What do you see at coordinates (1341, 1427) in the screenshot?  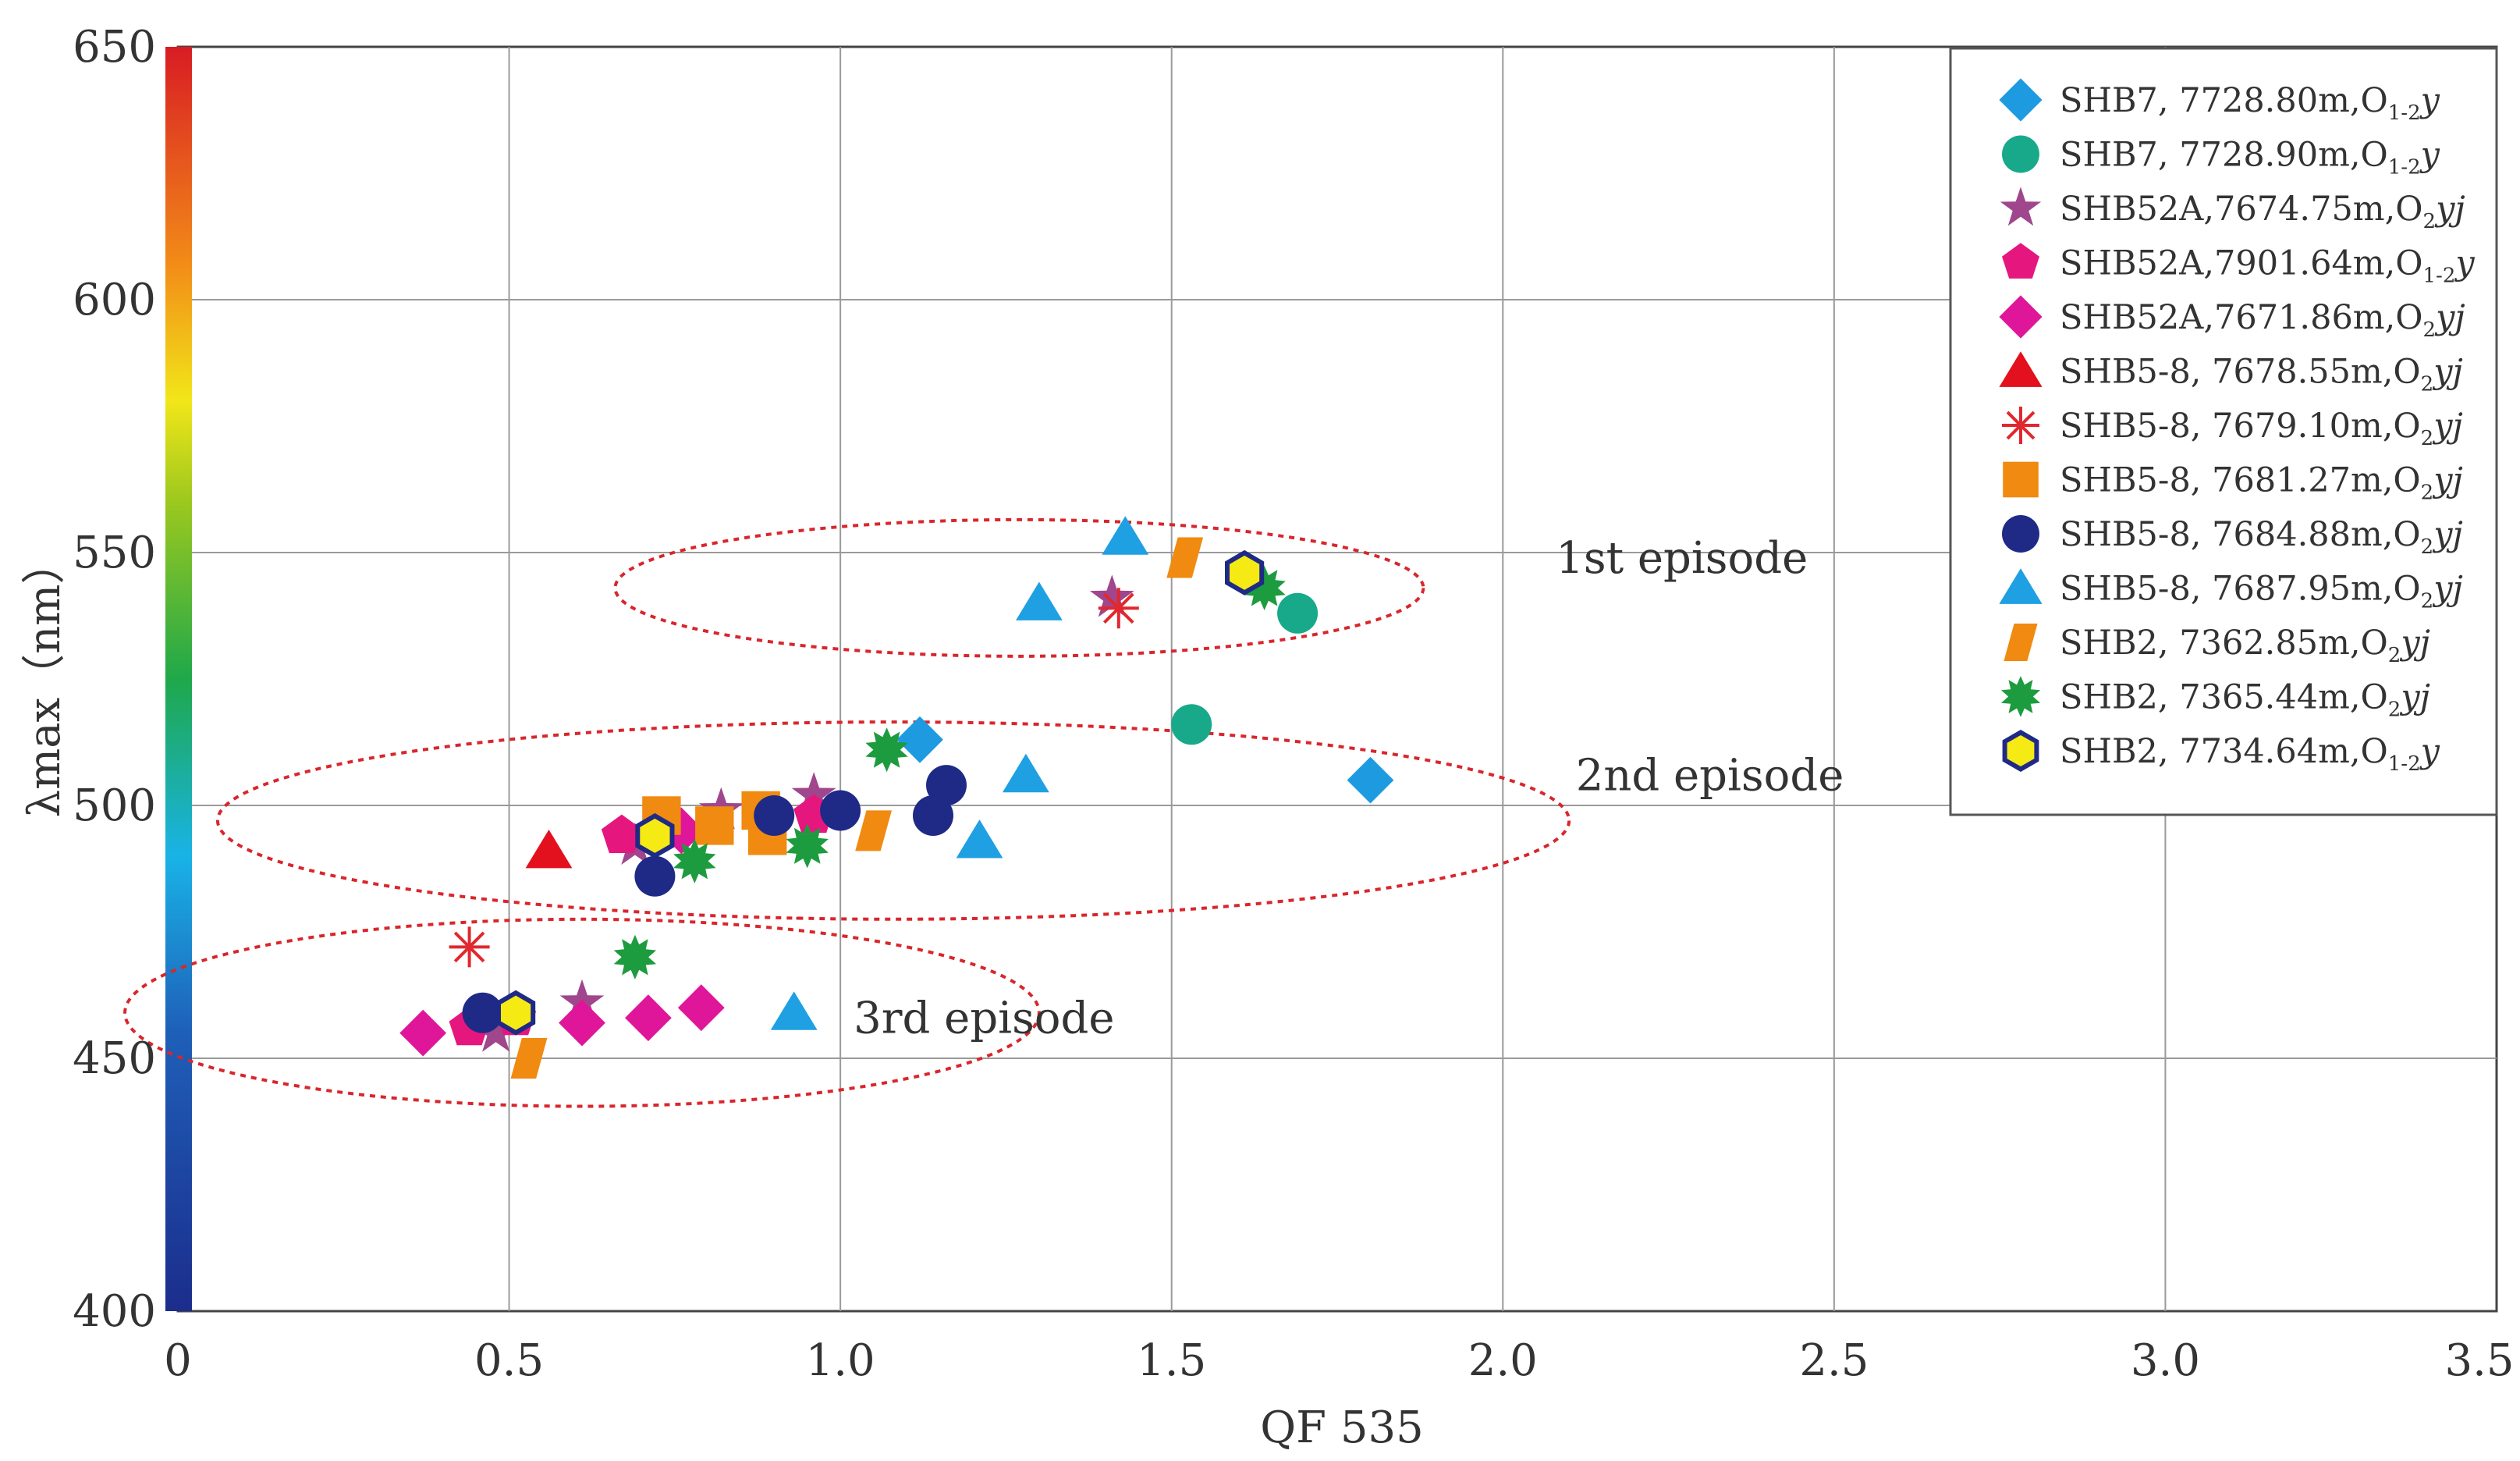 I see `x-axis-title: QF 535` at bounding box center [1341, 1427].